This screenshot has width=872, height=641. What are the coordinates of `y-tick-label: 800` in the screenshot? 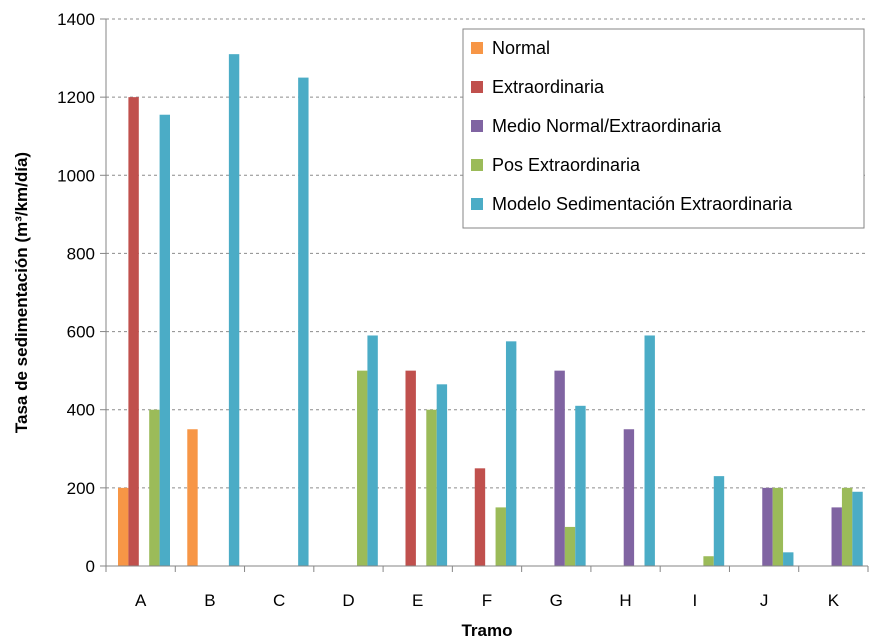 It's located at (81, 253).